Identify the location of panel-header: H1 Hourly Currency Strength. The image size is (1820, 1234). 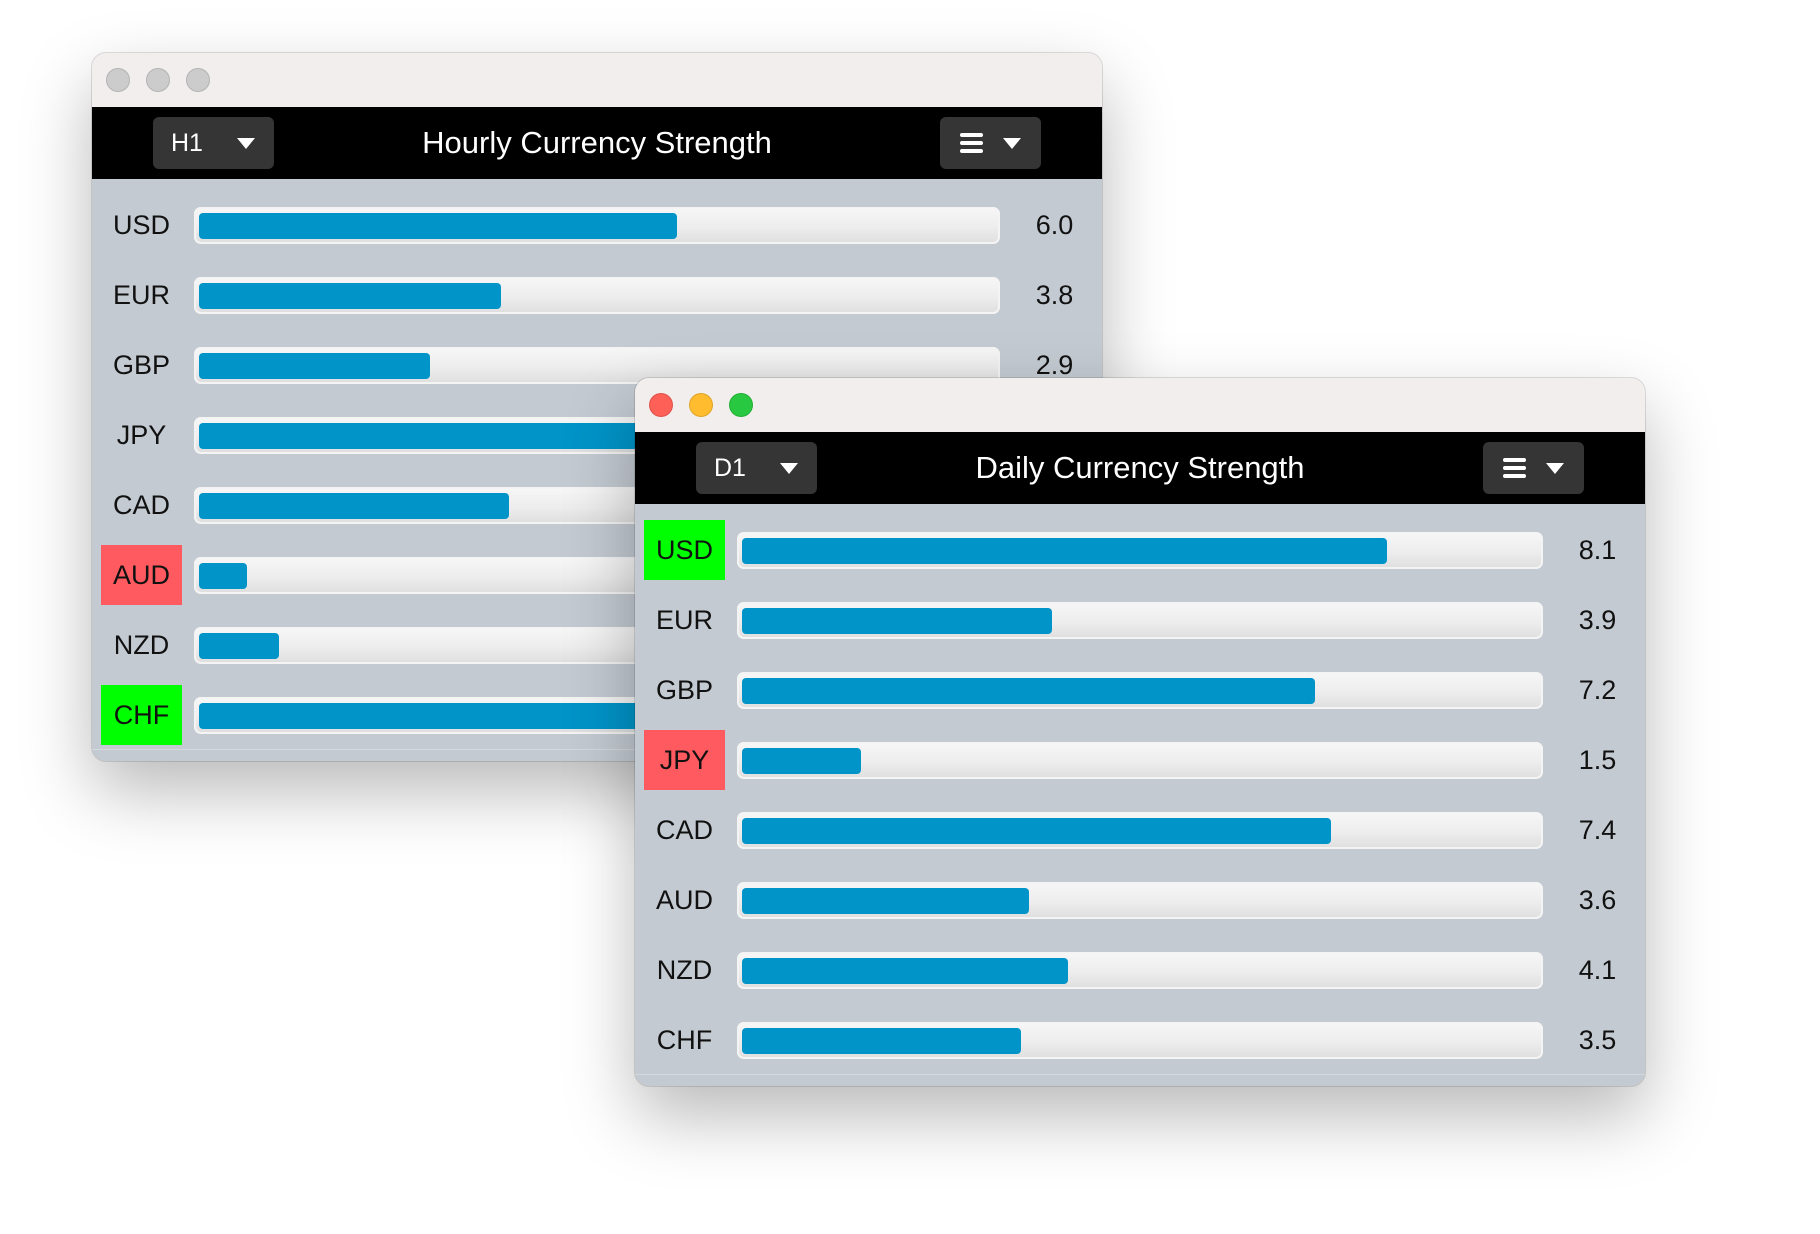
(597, 143).